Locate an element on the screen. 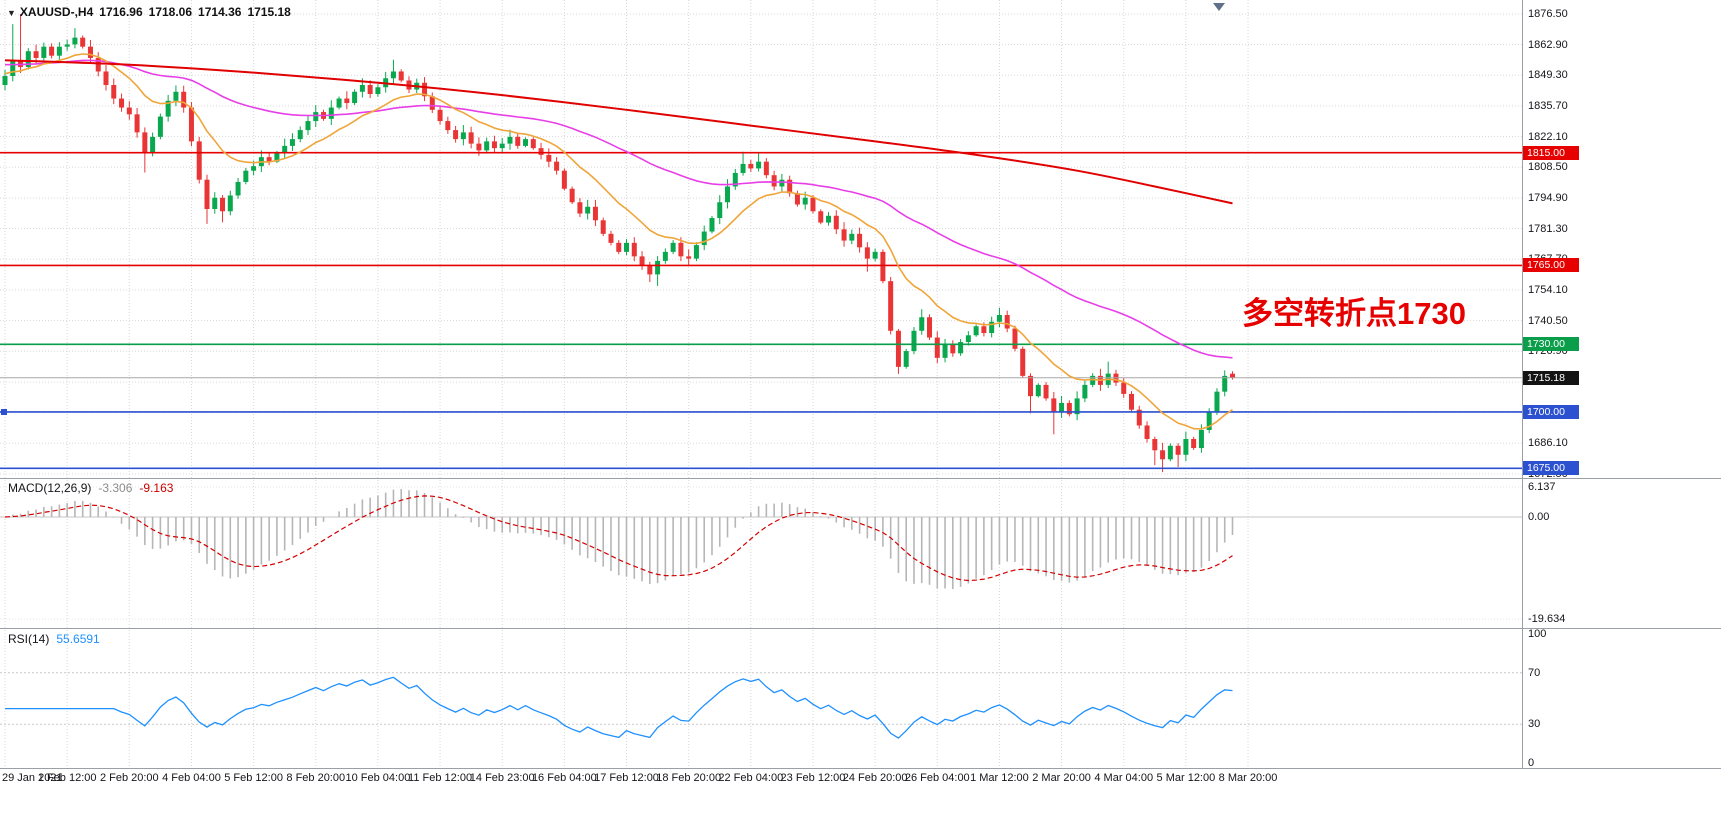  price-badge-1765.00: 1765.00 is located at coordinates (1551, 265).